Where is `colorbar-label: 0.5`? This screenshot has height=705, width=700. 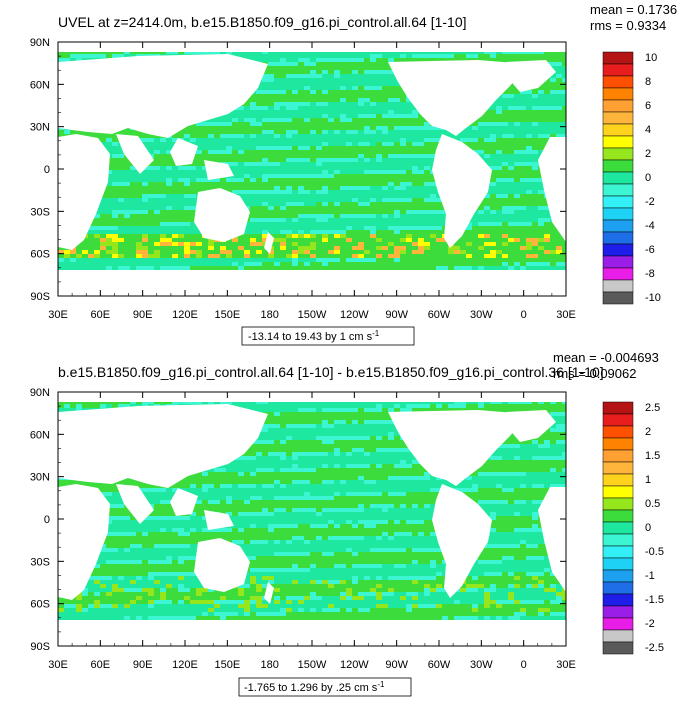
colorbar-label: 0.5 is located at coordinates (652, 504).